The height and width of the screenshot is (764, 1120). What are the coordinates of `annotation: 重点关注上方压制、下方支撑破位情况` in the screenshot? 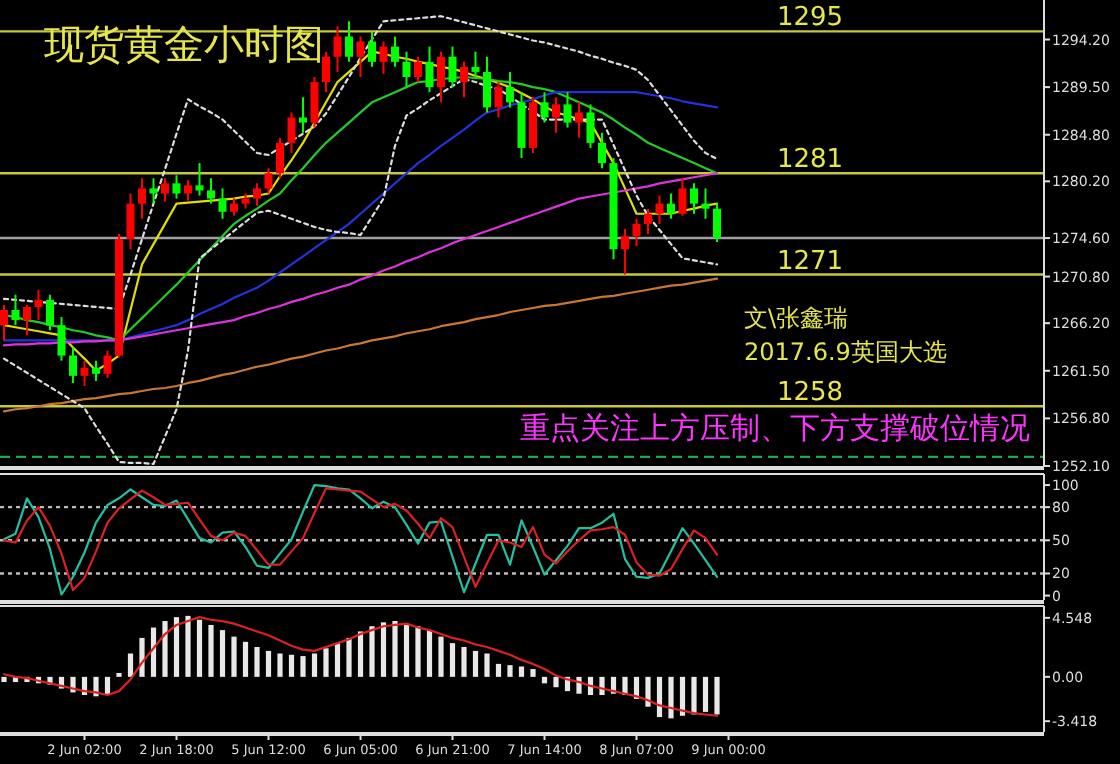 It's located at (775, 428).